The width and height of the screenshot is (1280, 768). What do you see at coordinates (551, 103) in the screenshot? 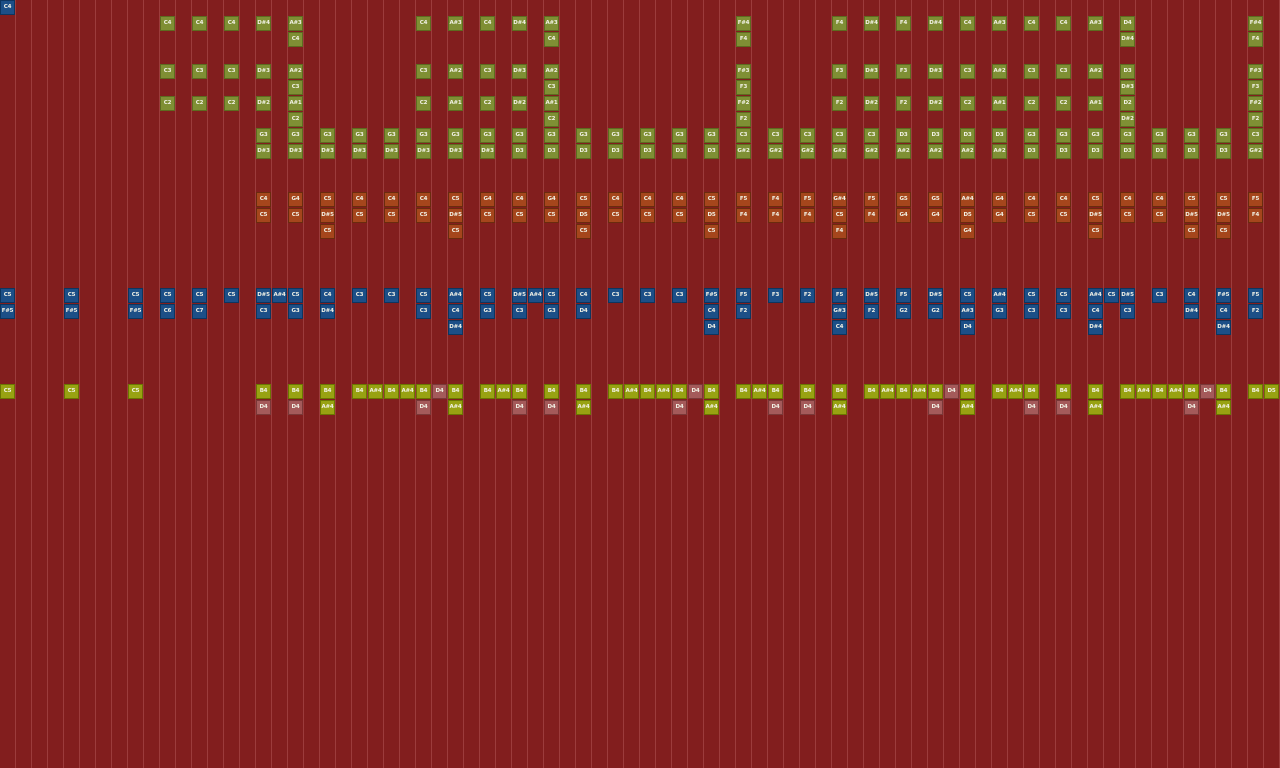
I see `note-cell: A#1` at bounding box center [551, 103].